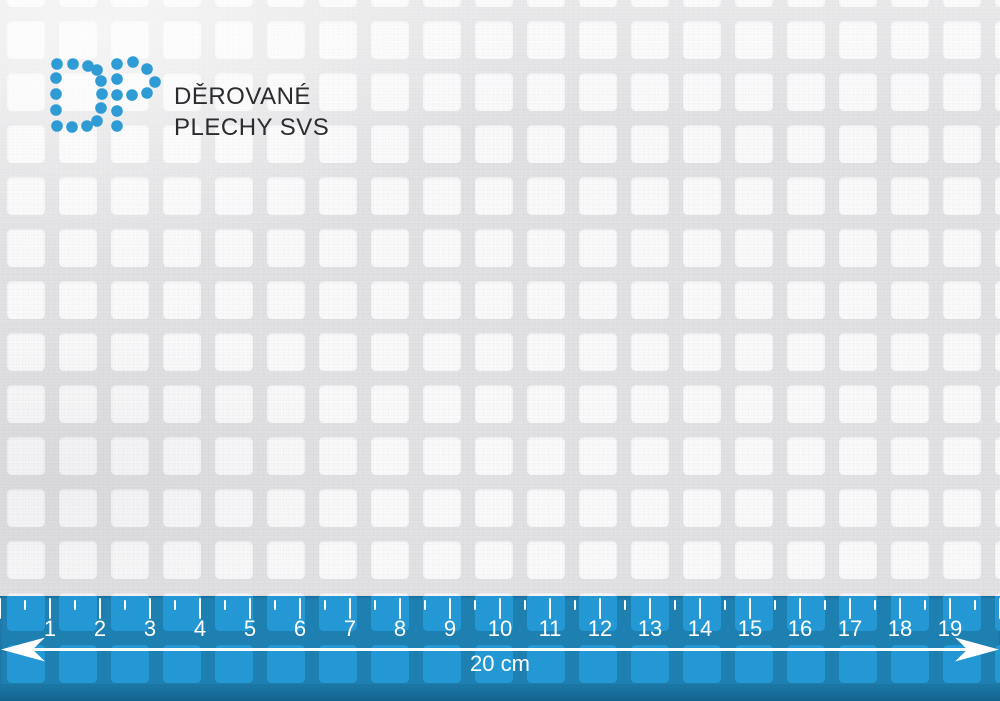 The image size is (1000, 701). I want to click on cm-number: 4, so click(200, 628).